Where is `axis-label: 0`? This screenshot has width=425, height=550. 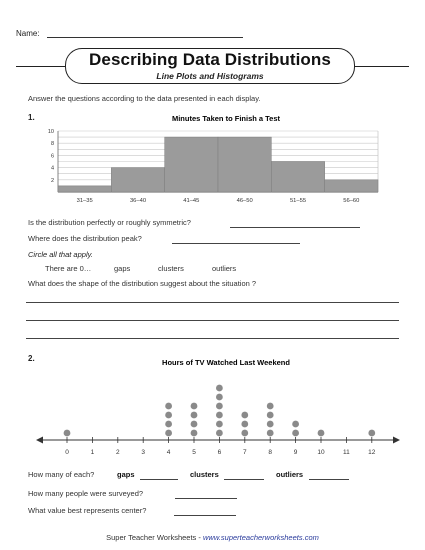
axis-label: 0 is located at coordinates (67, 452).